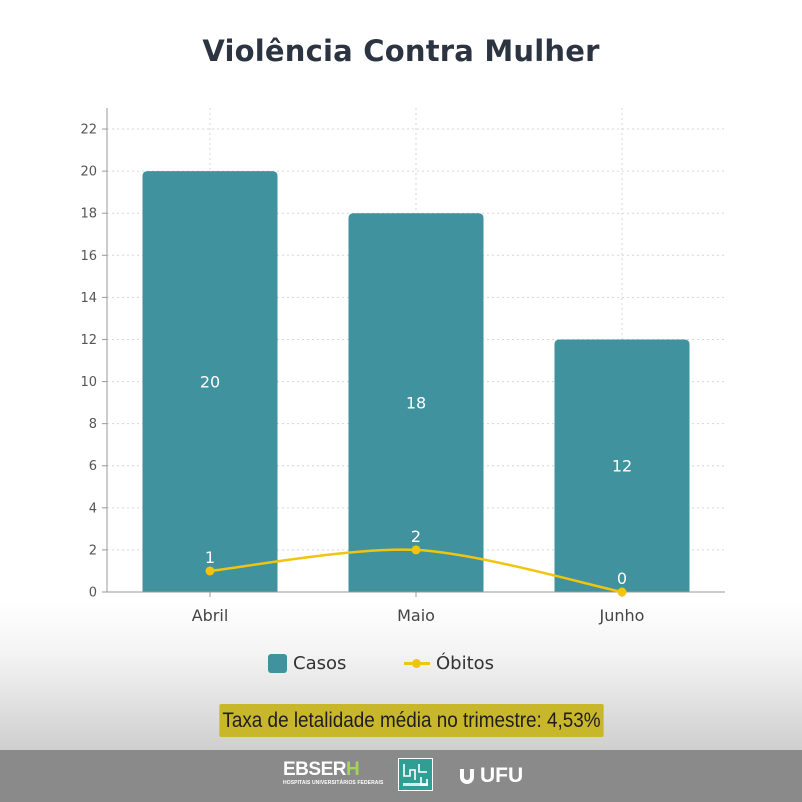 This screenshot has height=802, width=802. What do you see at coordinates (88, 256) in the screenshot?
I see `y-tick-label: 16` at bounding box center [88, 256].